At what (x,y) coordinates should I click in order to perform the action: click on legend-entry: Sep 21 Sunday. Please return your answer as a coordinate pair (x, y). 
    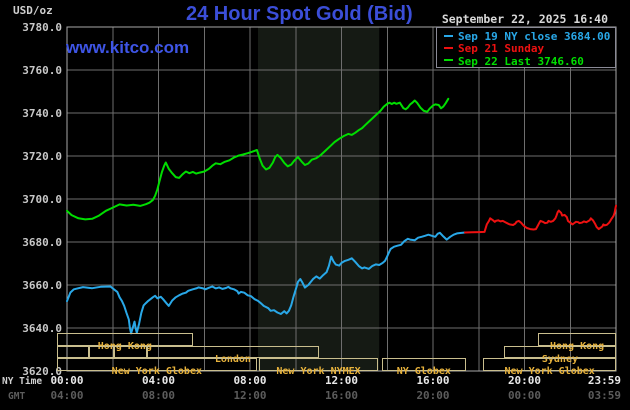
    Looking at the image, I should click on (529, 49).